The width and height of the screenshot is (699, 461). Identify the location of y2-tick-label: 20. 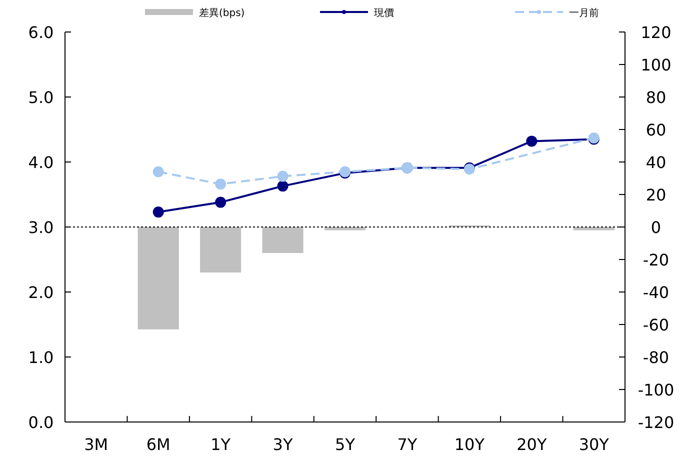
(656, 195).